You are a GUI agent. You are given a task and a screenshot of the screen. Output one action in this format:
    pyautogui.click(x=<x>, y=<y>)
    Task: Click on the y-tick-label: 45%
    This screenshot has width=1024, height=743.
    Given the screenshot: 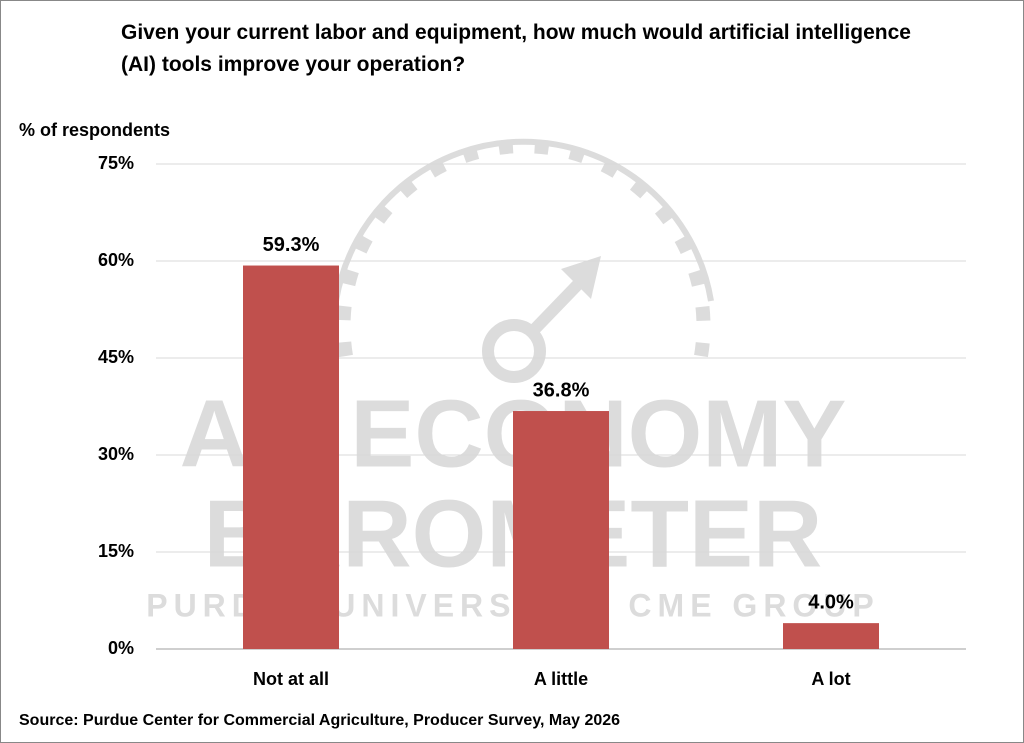 What is the action you would take?
    pyautogui.click(x=116, y=357)
    